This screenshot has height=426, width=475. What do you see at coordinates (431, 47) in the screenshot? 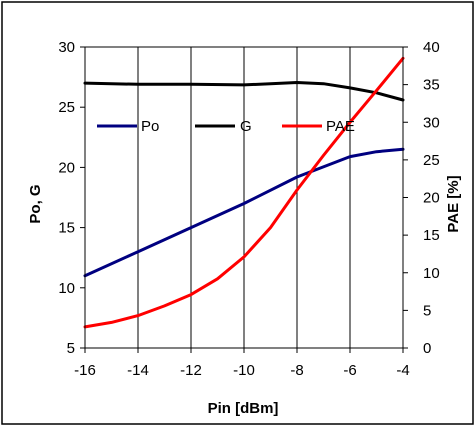
I see `y2-tick-label: 40` at bounding box center [431, 47].